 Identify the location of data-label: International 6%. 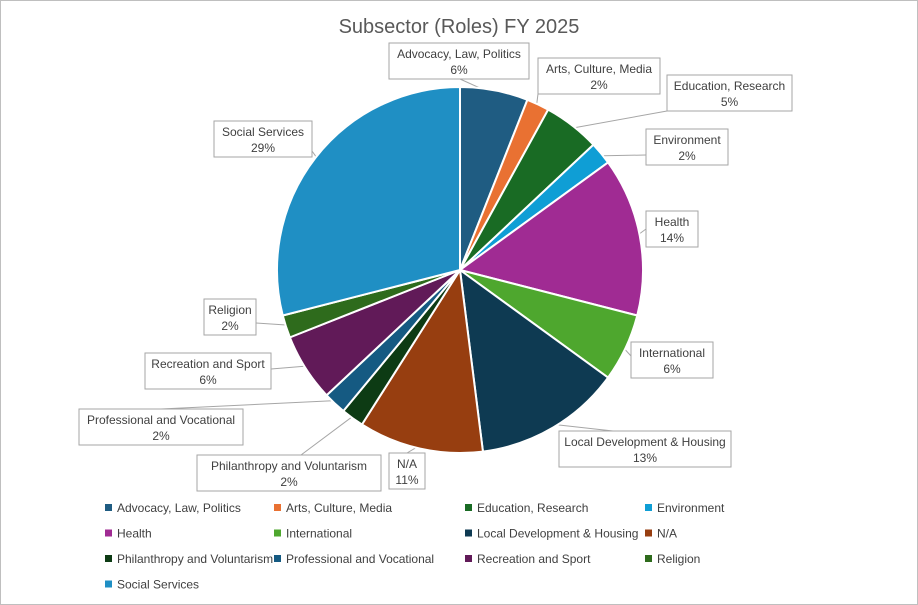
(672, 360).